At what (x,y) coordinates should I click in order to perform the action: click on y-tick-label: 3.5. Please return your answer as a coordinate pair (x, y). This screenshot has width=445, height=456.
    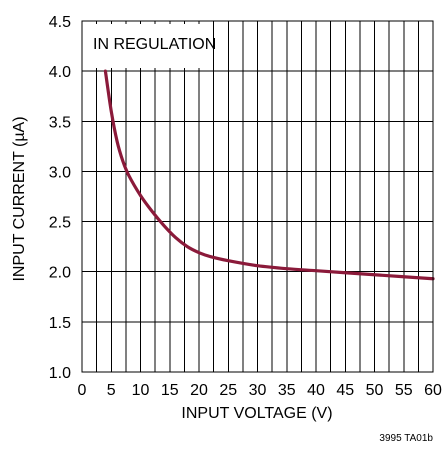
    Looking at the image, I should click on (60, 122).